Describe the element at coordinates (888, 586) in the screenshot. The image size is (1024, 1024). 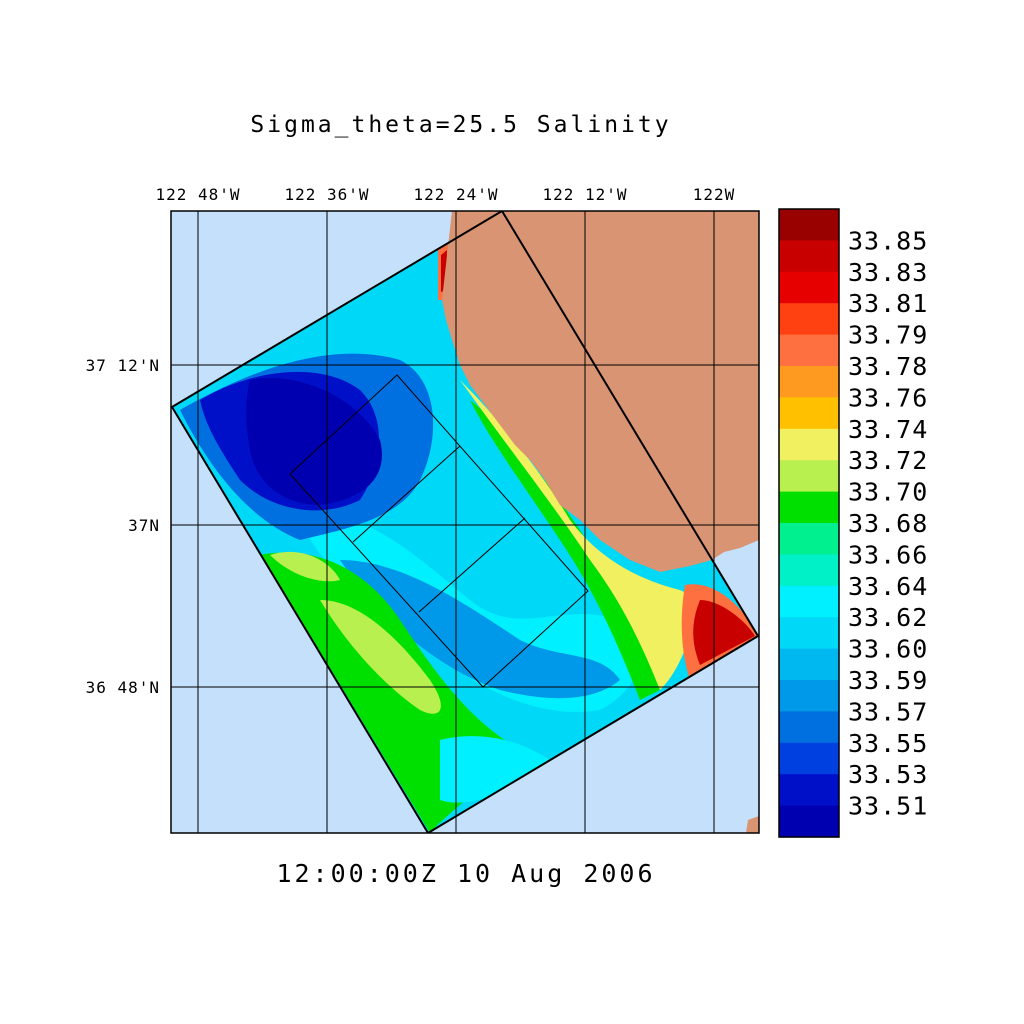
I see `colorbar-label: 33.64` at that location.